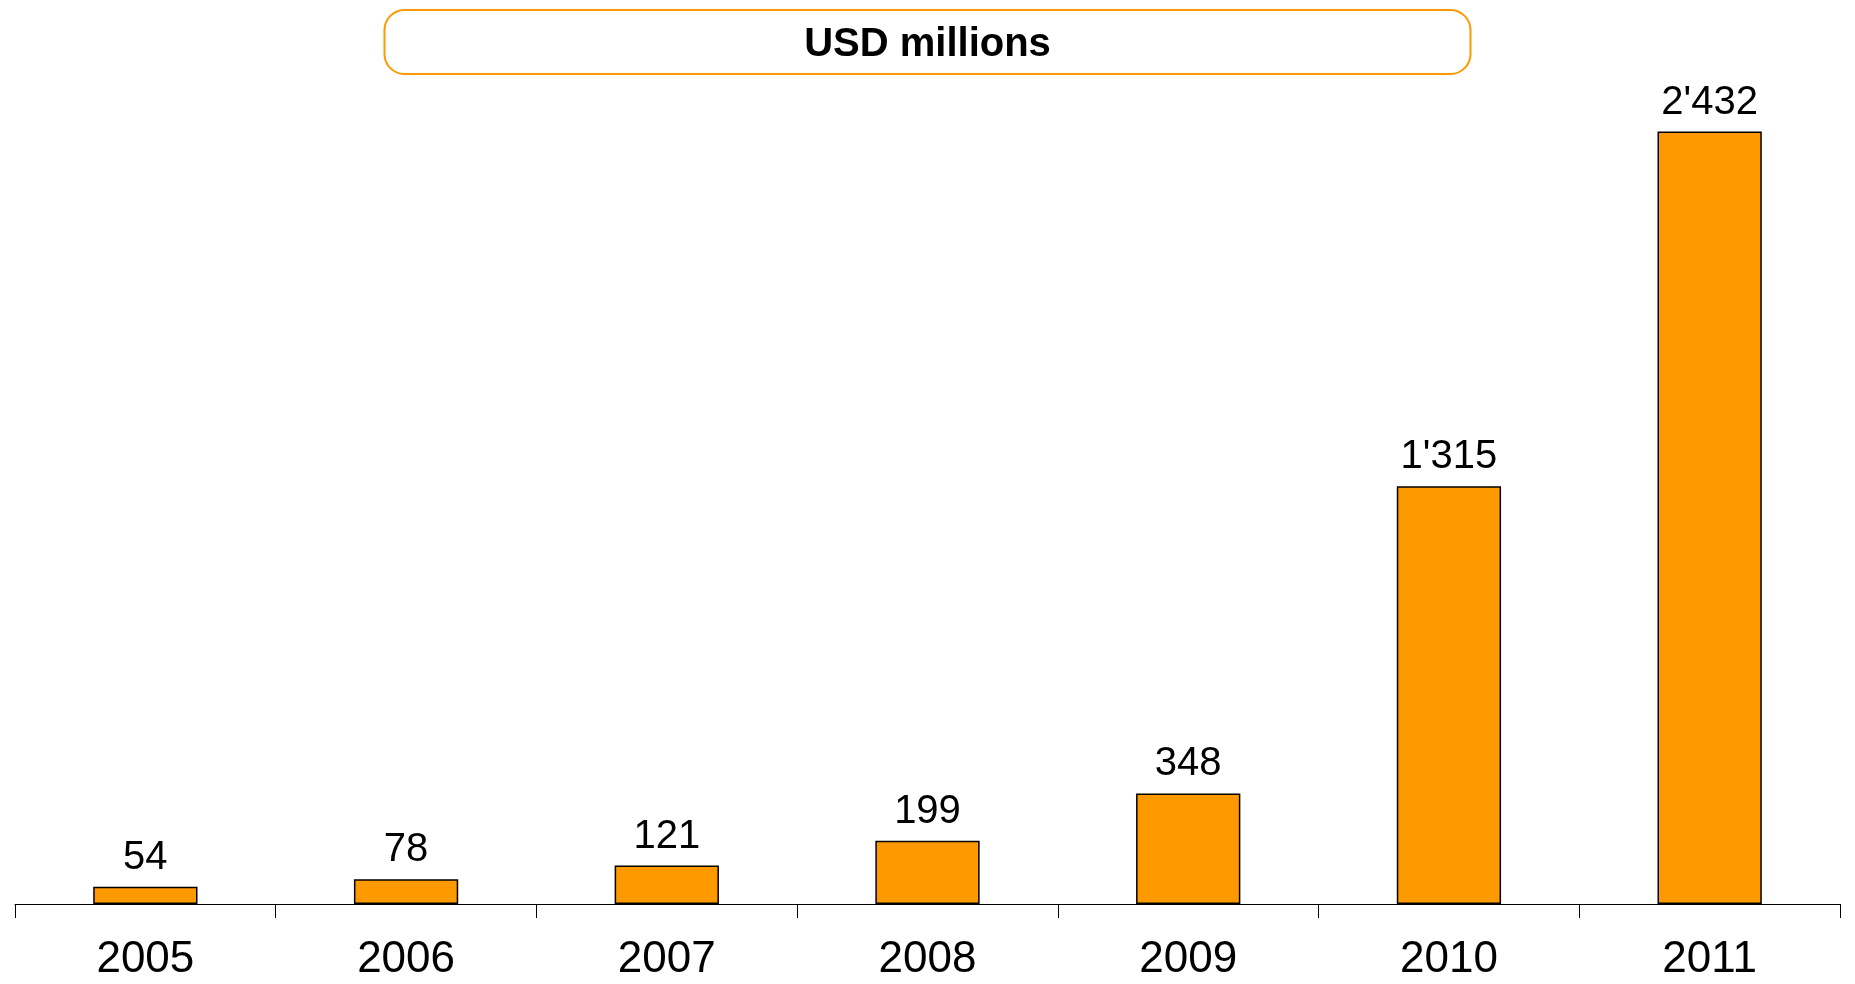 This screenshot has height=984, width=1855. Describe the element at coordinates (406, 956) in the screenshot. I see `x-tick-label: 2006` at that location.